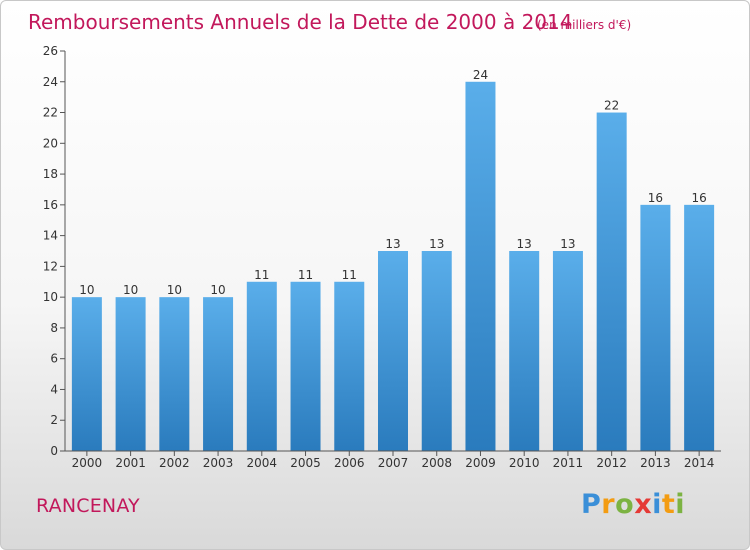 This screenshot has height=550, width=750. I want to click on x-tick-label: 2013, so click(655, 463).